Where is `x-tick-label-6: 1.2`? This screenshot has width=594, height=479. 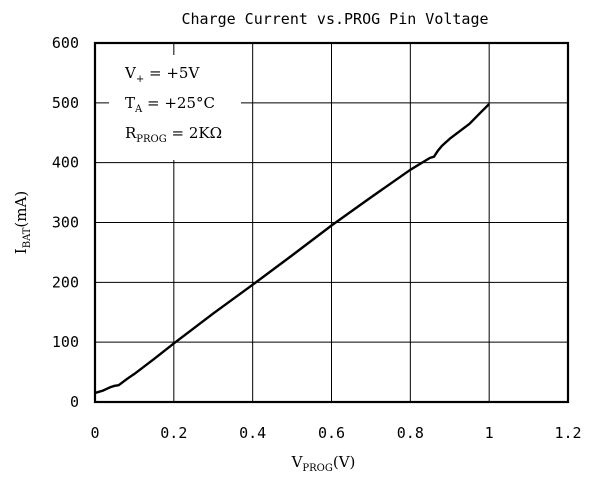 x-tick-label-6: 1.2 is located at coordinates (567, 433).